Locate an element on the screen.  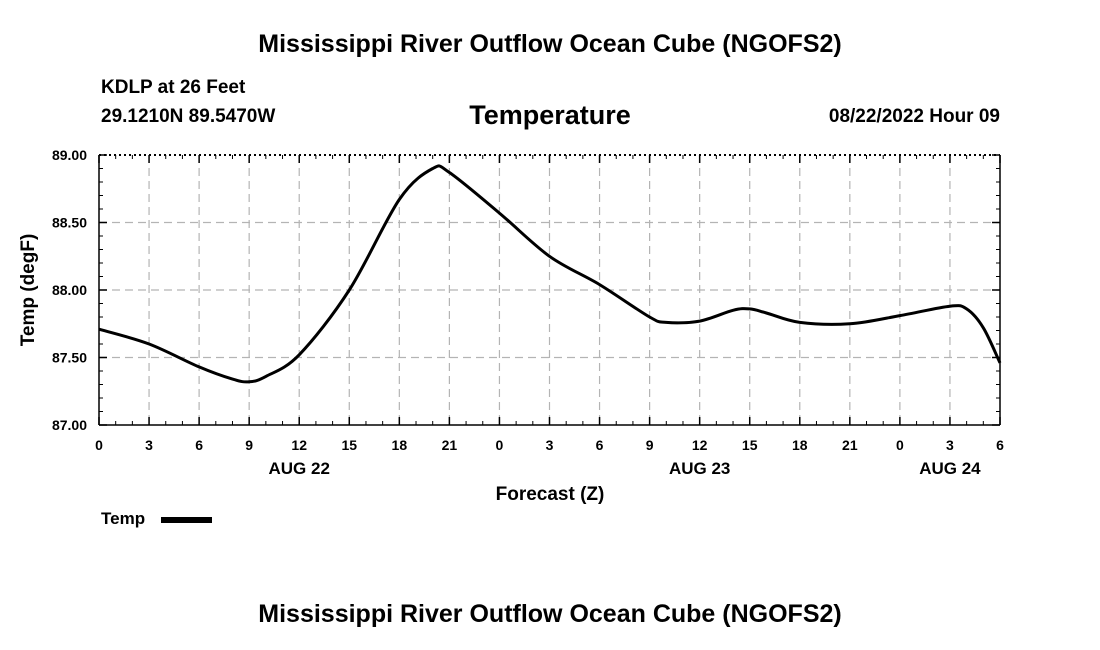
y-tick-label: 88.50 is located at coordinates (69, 223).